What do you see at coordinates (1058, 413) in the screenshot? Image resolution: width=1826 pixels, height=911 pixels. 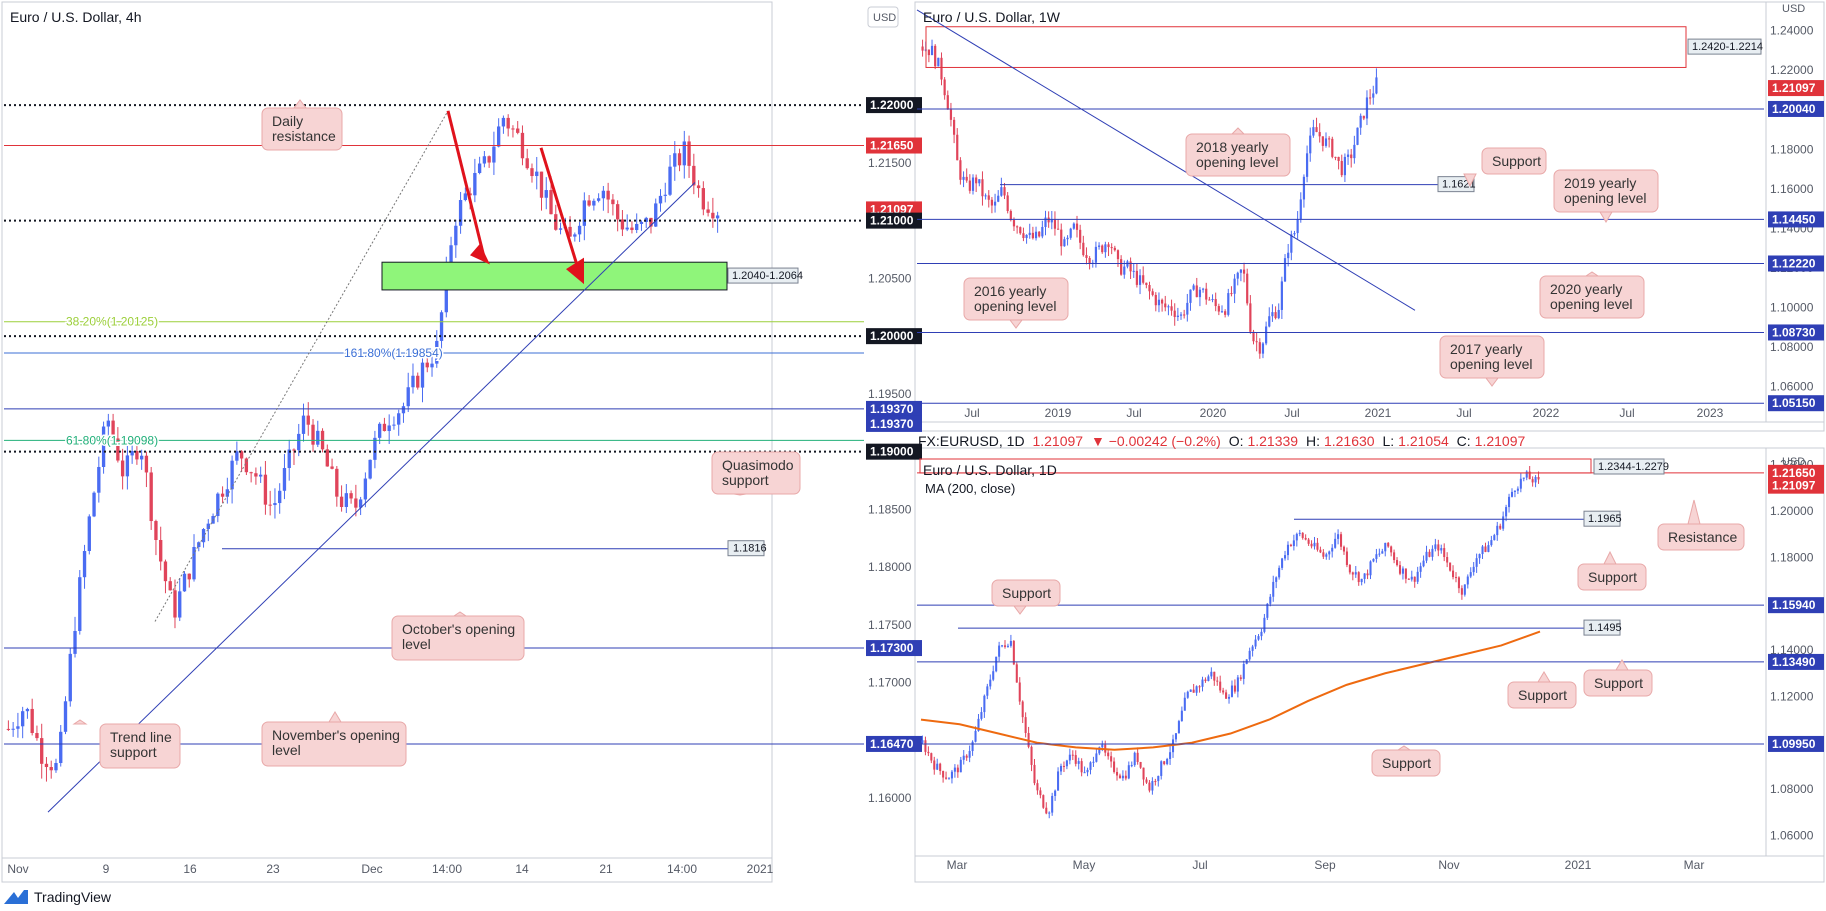 I see `x-tick-label: 2019` at bounding box center [1058, 413].